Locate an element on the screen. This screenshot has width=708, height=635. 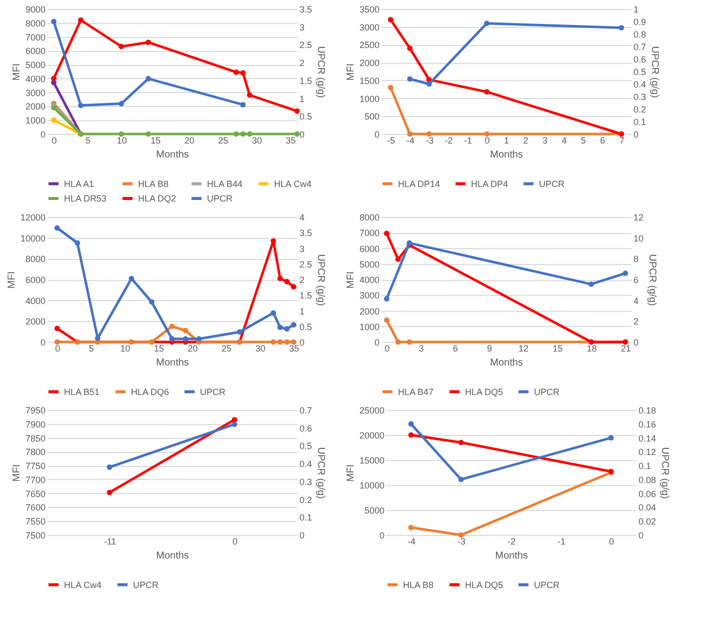
y-tick-label: 7900 is located at coordinates (35, 424).